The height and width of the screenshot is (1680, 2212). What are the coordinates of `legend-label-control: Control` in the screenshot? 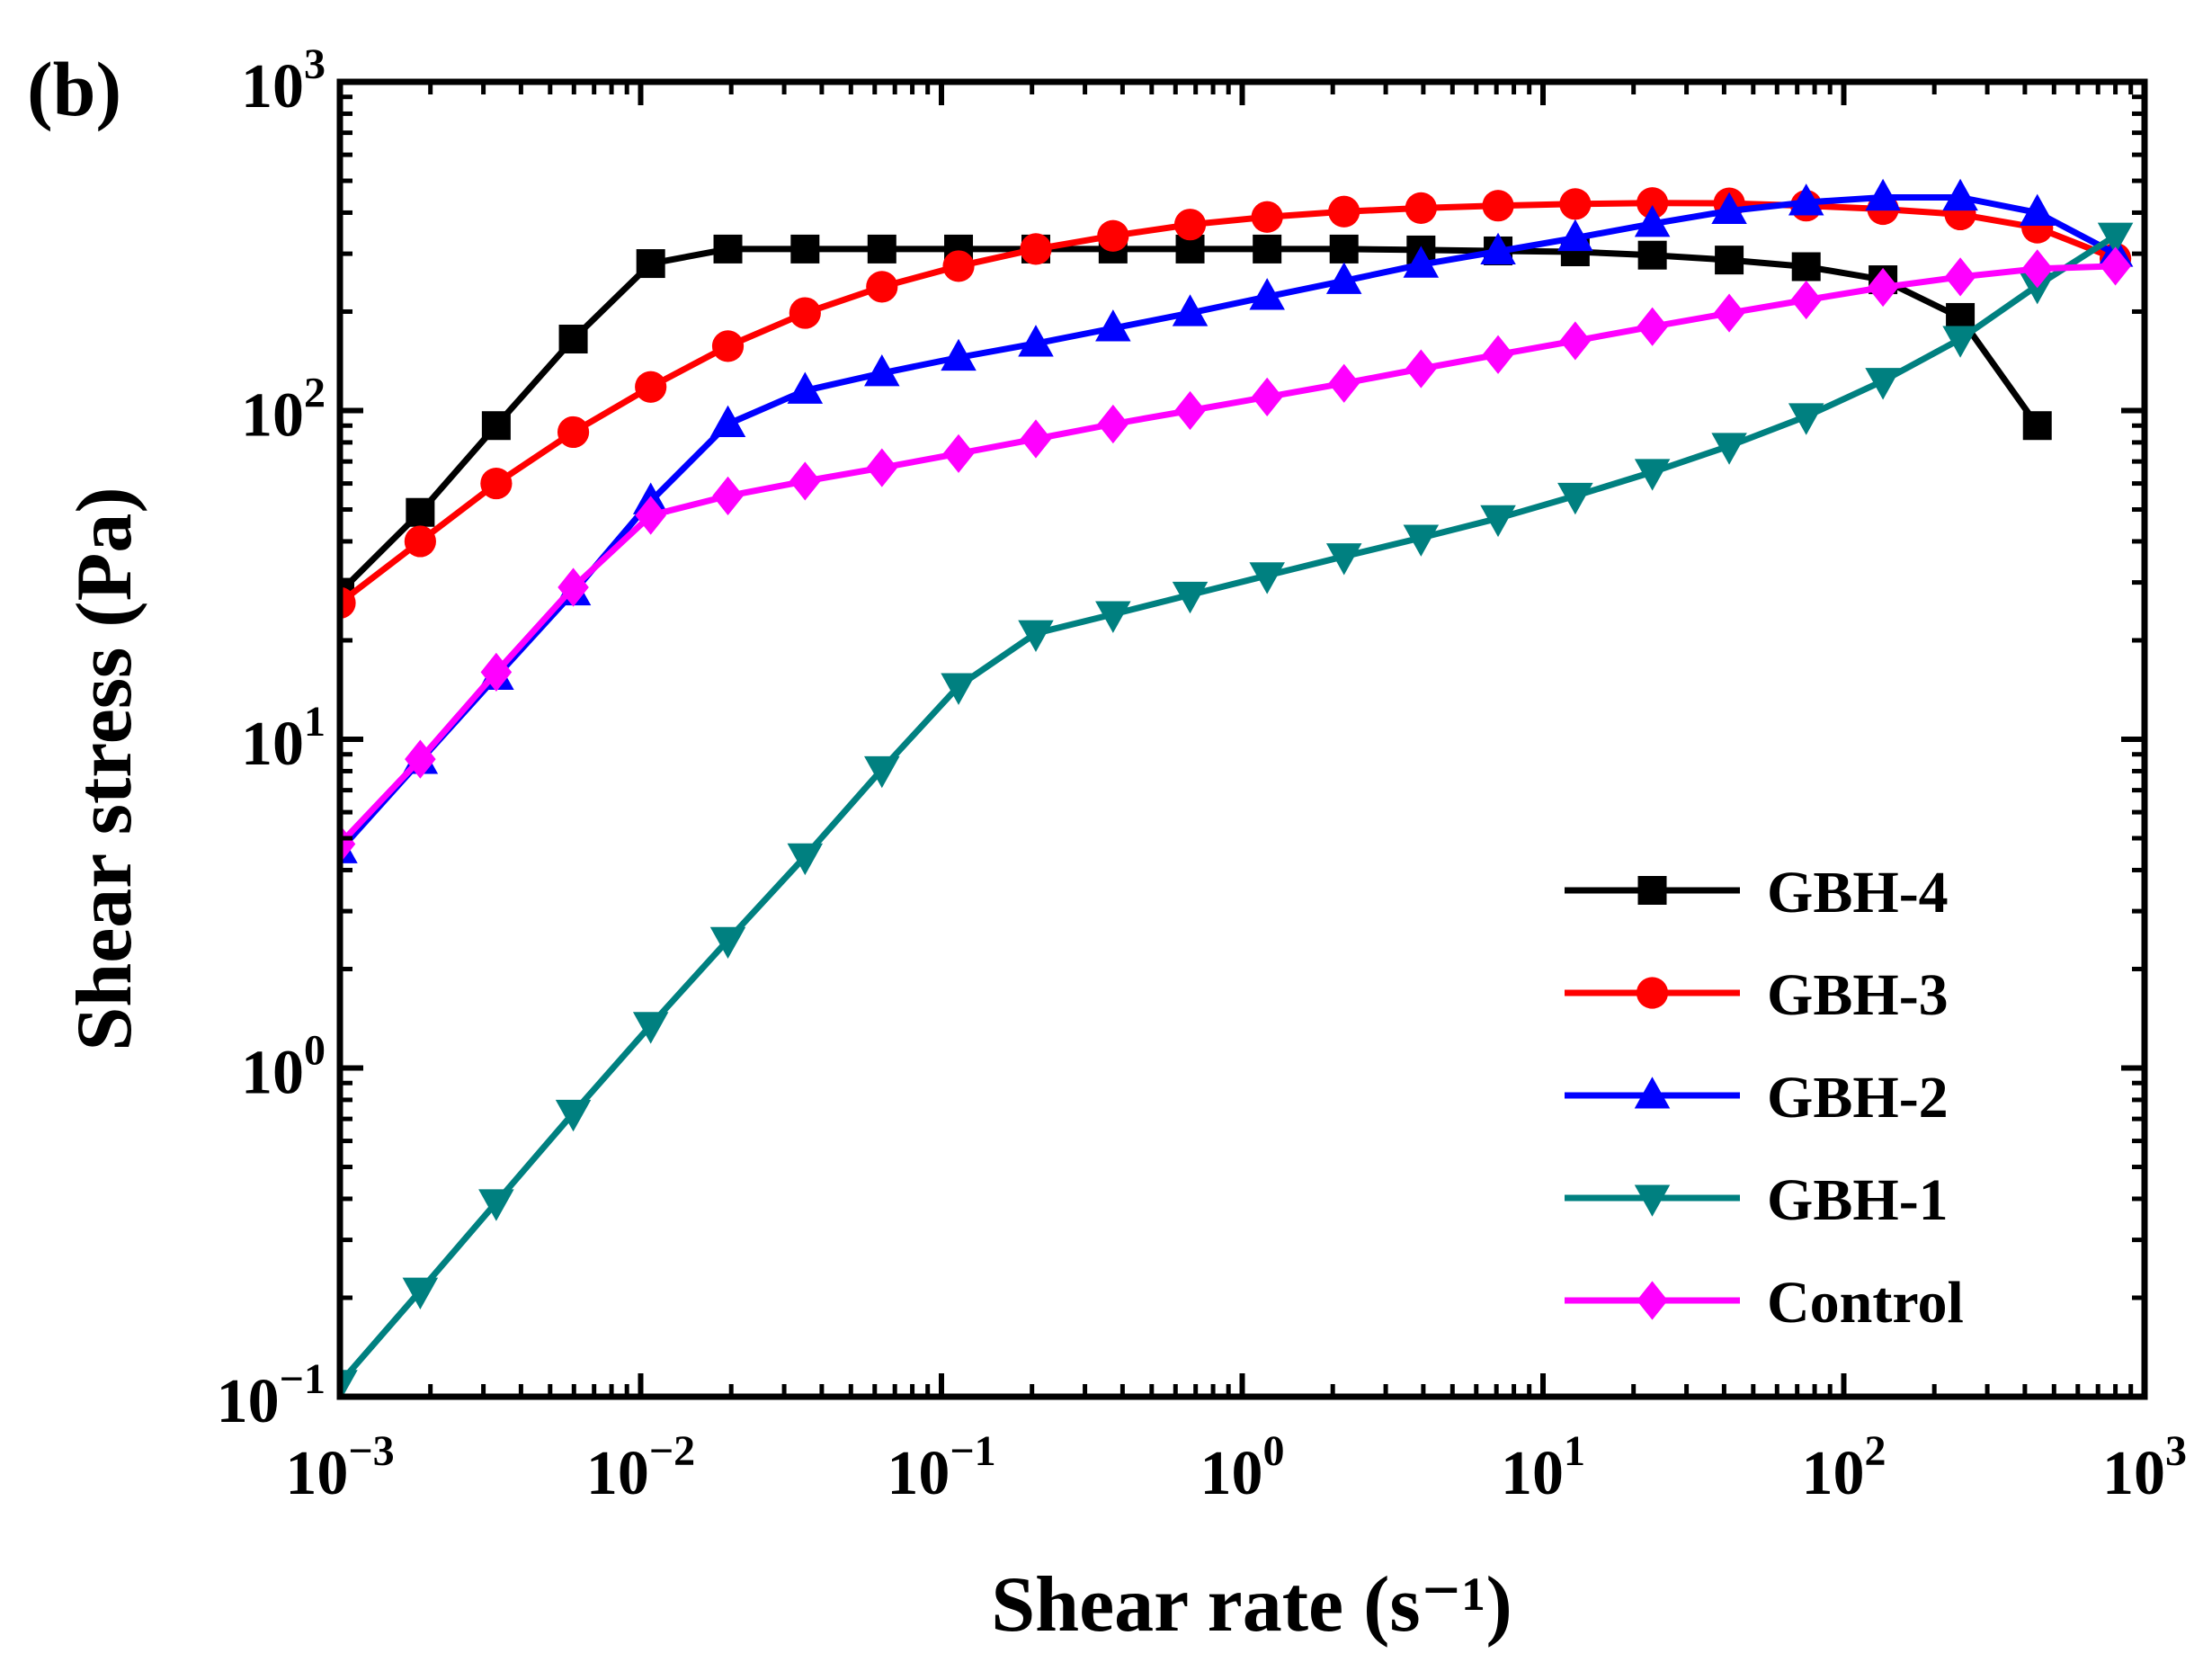 It's located at (1865, 1303).